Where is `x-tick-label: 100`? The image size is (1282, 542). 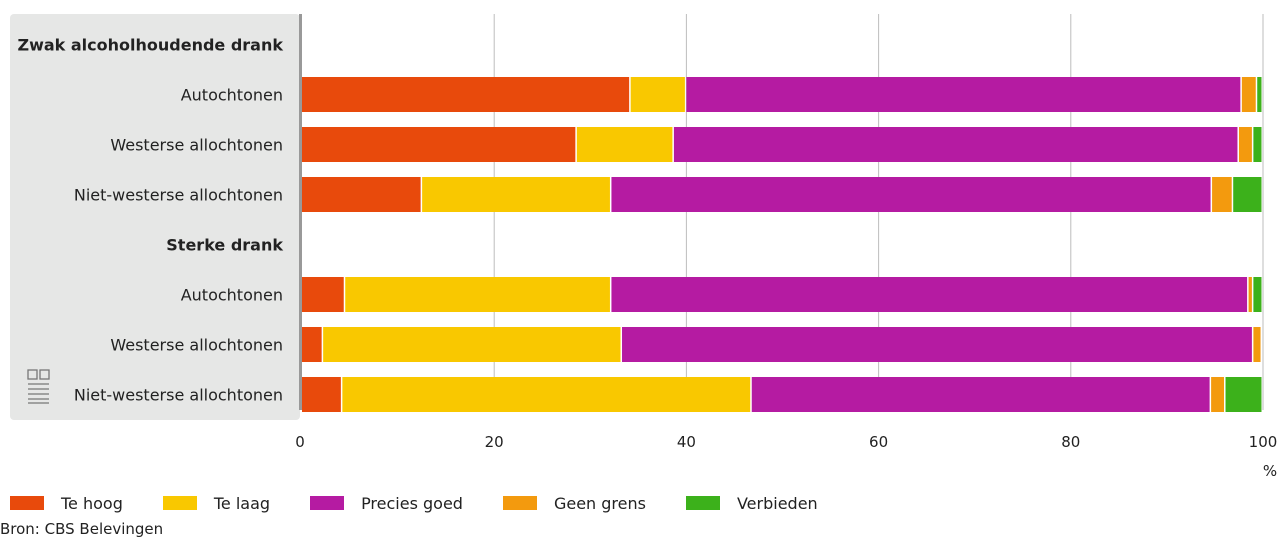 x-tick-label: 100 is located at coordinates (1263, 442).